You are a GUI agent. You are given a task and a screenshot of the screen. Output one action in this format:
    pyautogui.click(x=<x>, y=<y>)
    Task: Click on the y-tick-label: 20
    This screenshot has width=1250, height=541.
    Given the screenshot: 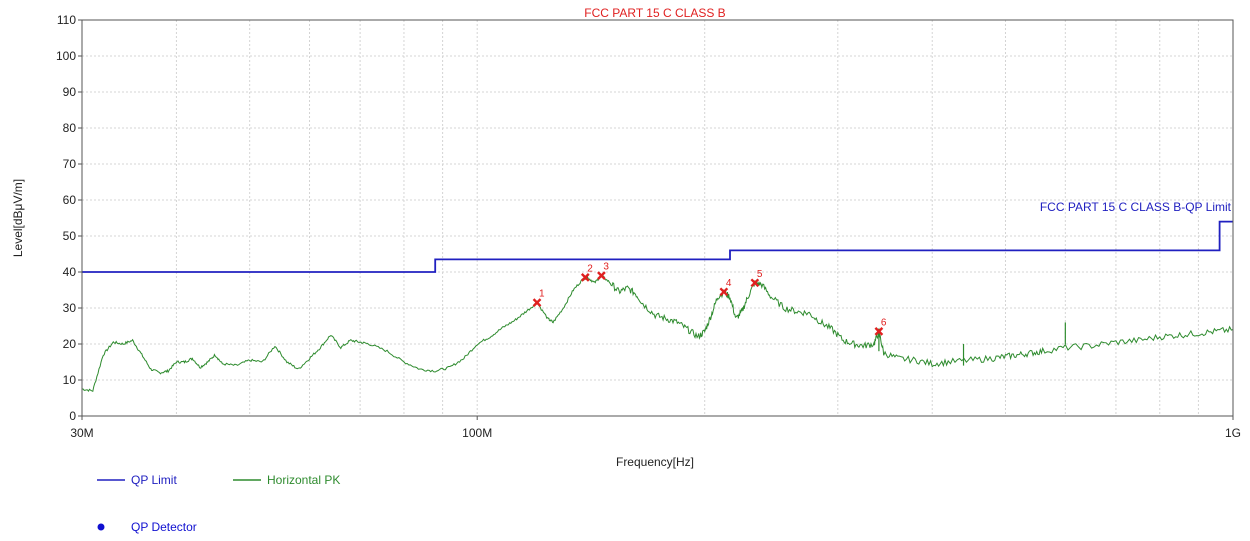 What is the action you would take?
    pyautogui.click(x=70, y=344)
    